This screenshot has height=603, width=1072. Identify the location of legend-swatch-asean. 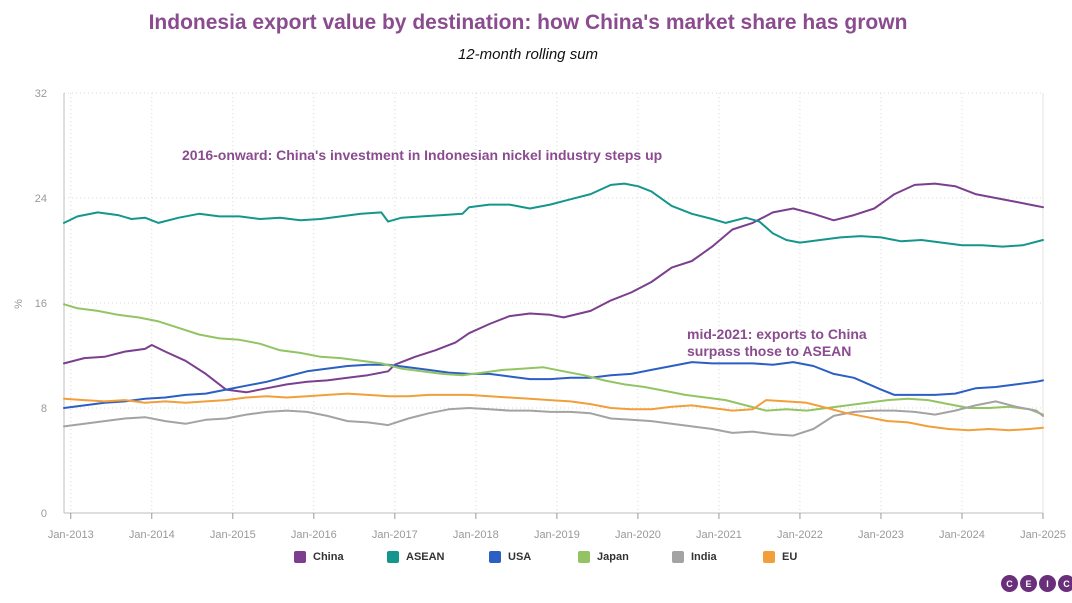
(393, 557).